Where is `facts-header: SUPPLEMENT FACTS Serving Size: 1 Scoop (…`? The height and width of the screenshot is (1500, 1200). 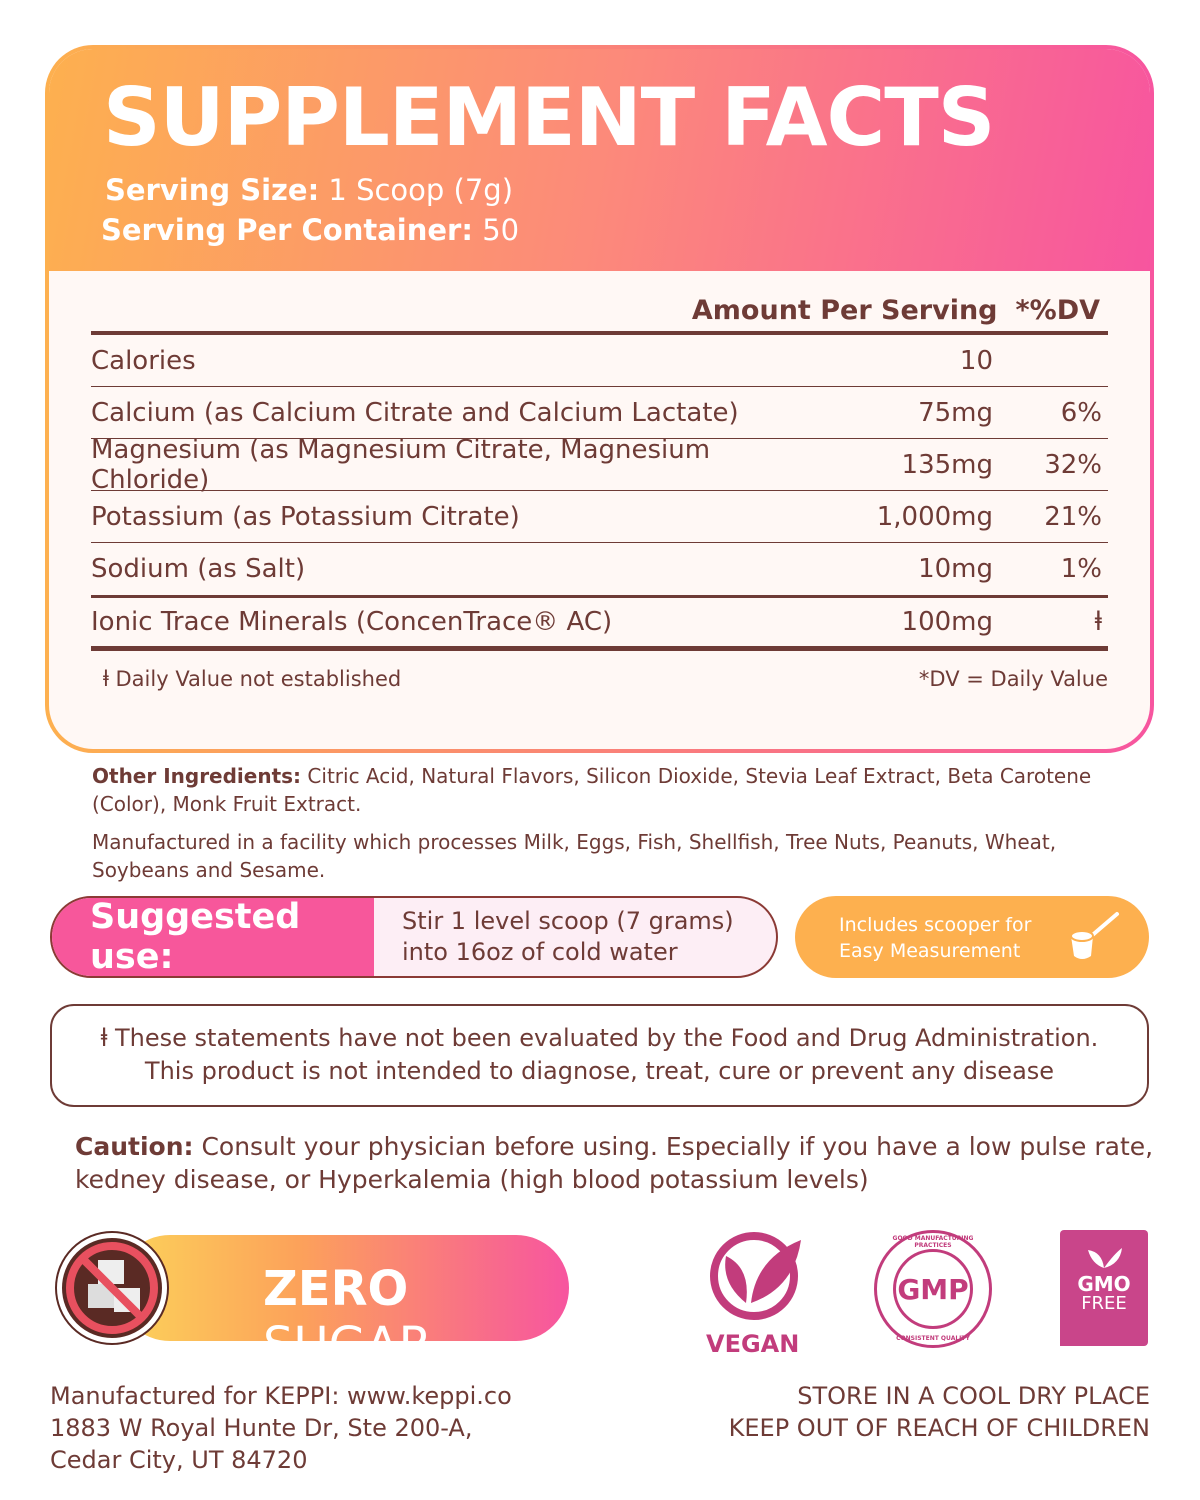 facts-header: SUPPLEMENT FACTS Serving Size: 1 Scoop (… is located at coordinates (599, 160).